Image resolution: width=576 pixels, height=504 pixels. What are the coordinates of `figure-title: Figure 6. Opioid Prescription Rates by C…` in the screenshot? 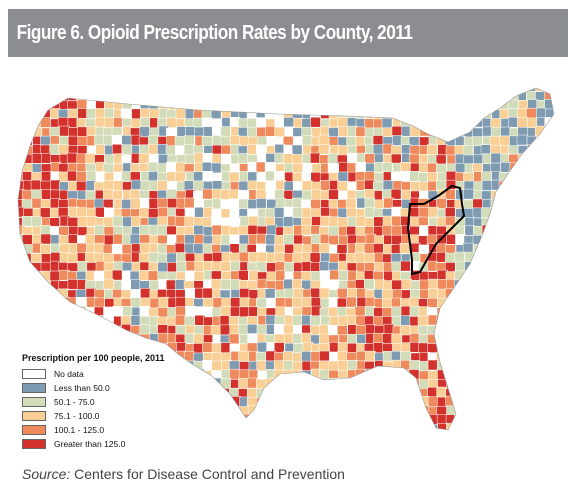 It's located at (214, 32).